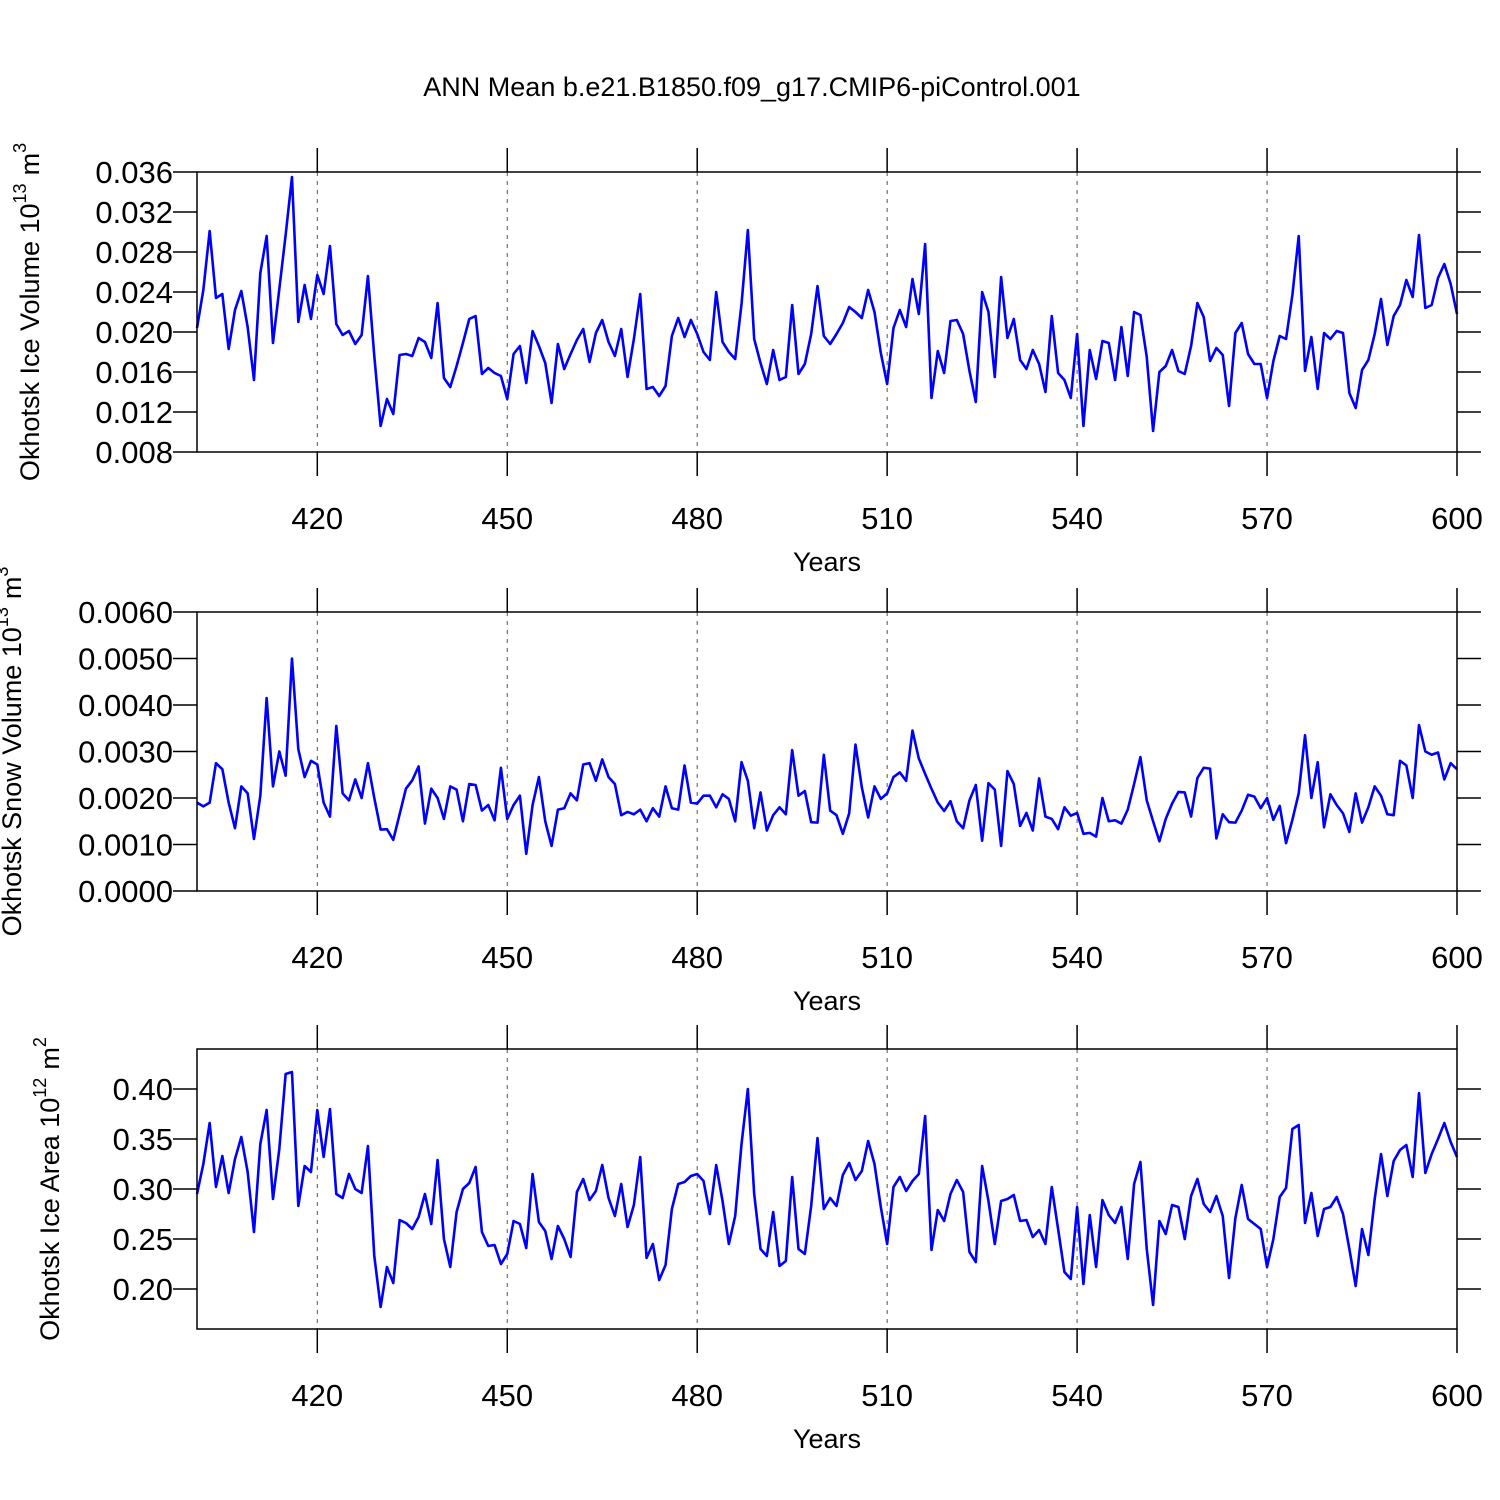 The image size is (1500, 1500). Describe the element at coordinates (30, 342) in the screenshot. I see `y-axis-label-text: Okhotsk Ice Volume 10` at that location.